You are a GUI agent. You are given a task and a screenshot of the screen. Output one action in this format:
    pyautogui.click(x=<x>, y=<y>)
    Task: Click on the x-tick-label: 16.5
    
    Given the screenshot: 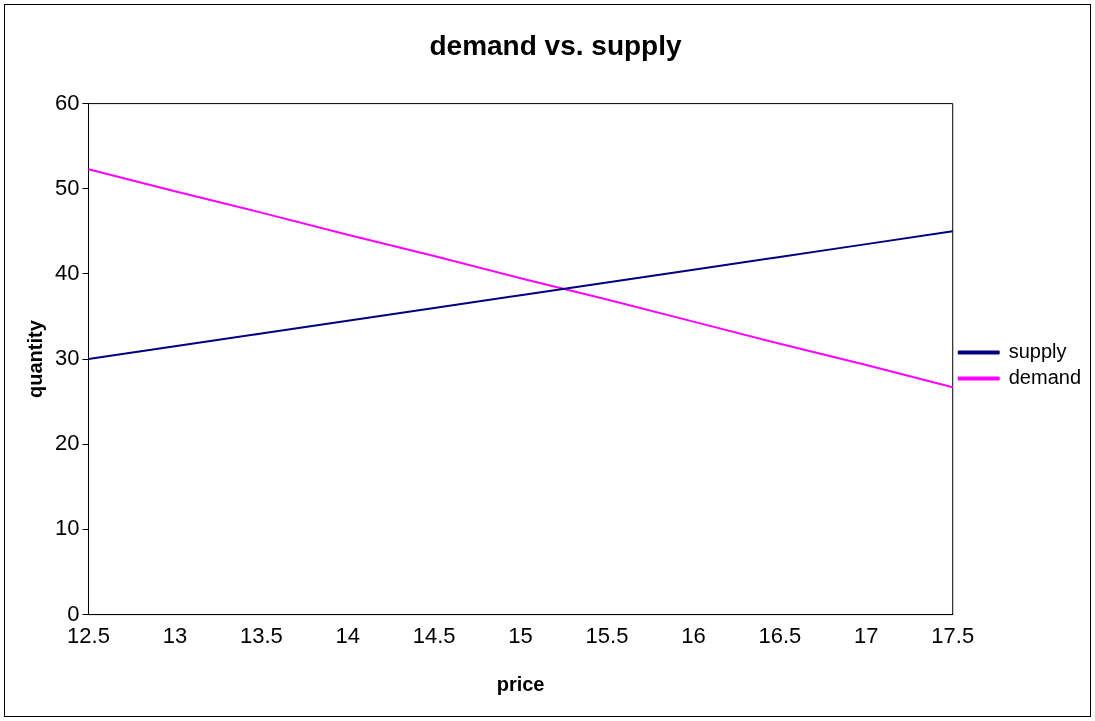 What is the action you would take?
    pyautogui.click(x=780, y=635)
    